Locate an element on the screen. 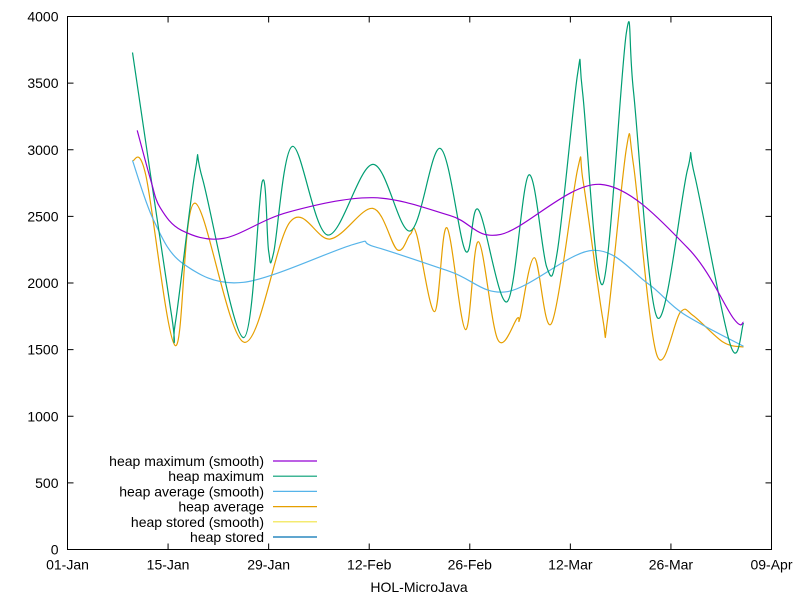  legend-label: heap average (smooth) is located at coordinates (191, 491).